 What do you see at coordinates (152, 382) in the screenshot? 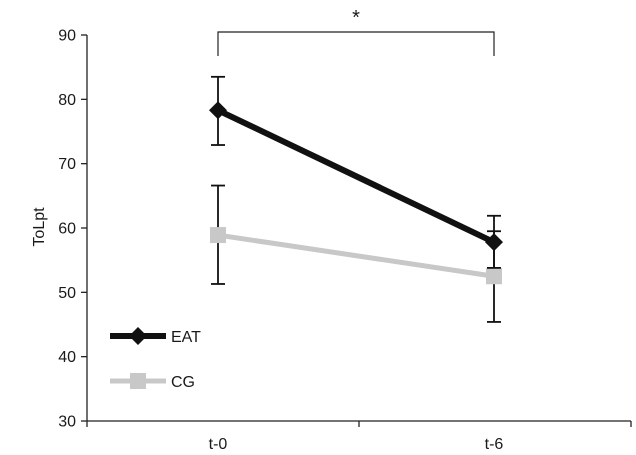
I see `legend-item-cg: CG` at bounding box center [152, 382].